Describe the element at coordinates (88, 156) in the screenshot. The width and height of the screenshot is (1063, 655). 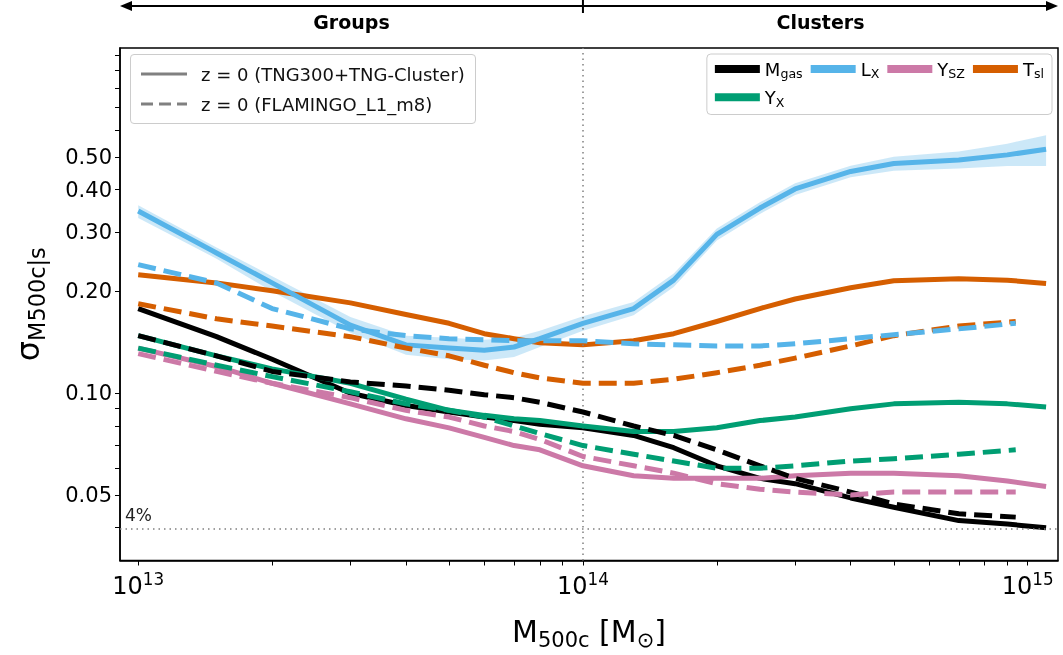
I see `y-tick-label: 0.50` at that location.